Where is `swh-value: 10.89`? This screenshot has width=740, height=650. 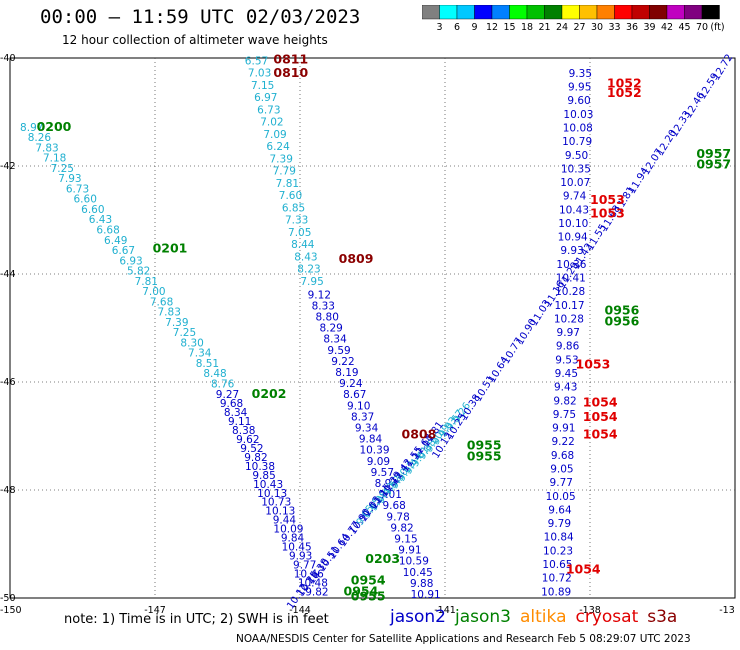 swh-value: 10.89 is located at coordinates (556, 592).